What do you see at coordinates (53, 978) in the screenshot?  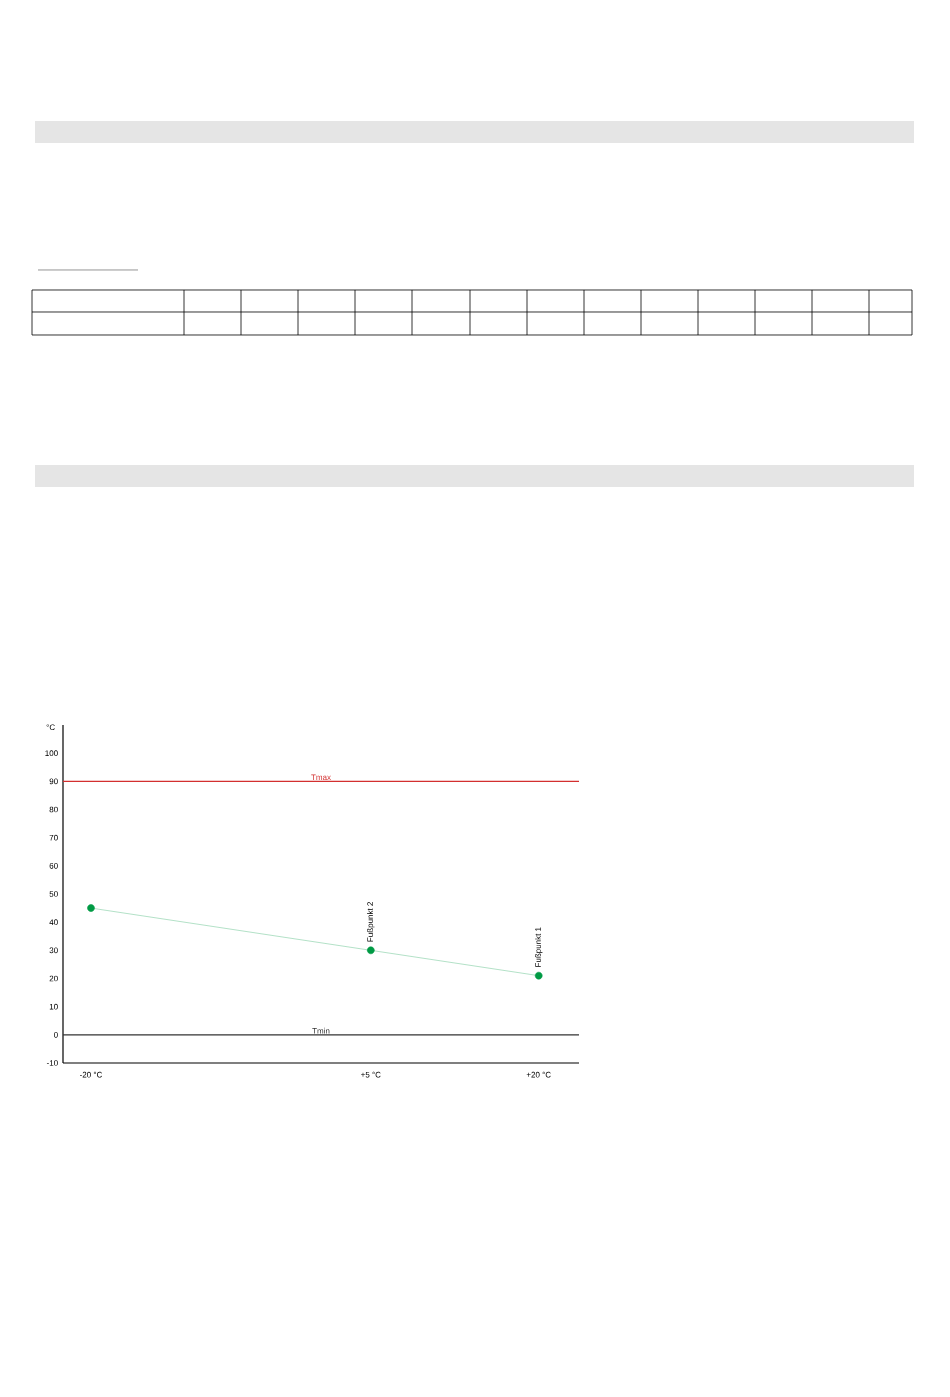 I see `y-tick-label: 20` at bounding box center [53, 978].